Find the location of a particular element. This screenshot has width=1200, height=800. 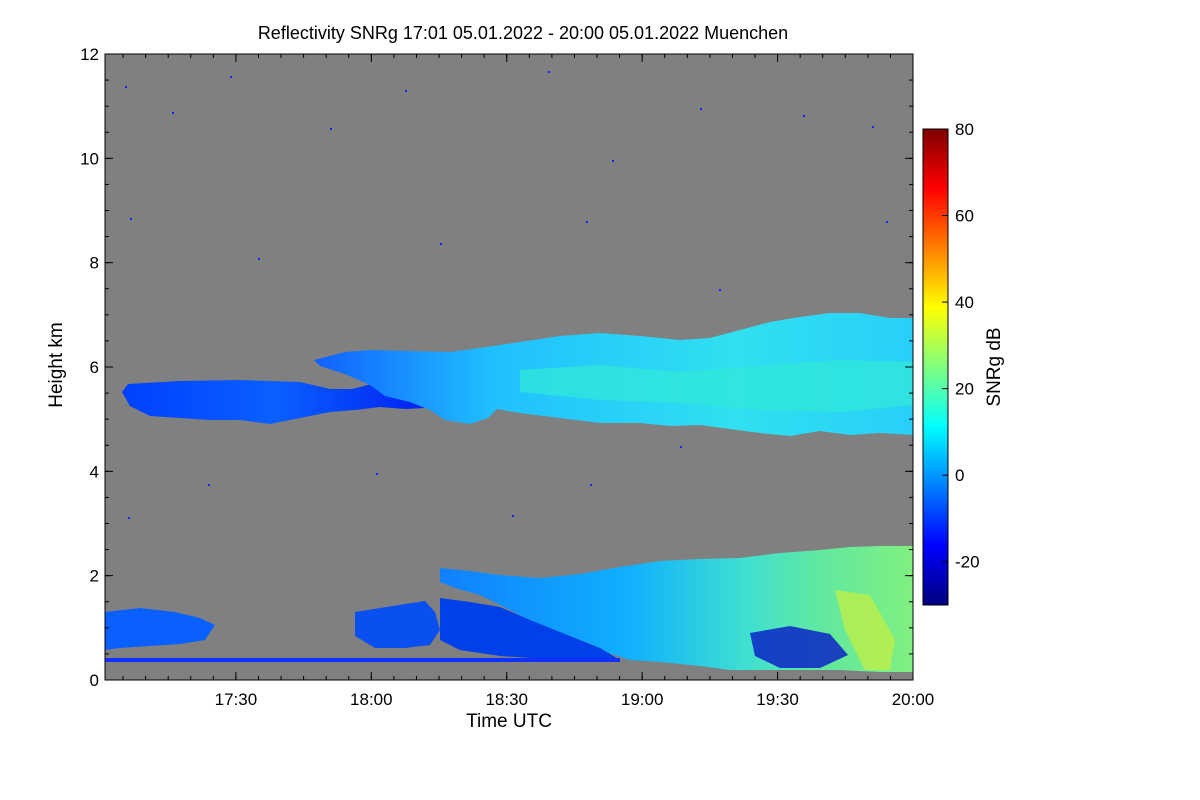

upper-cloud-west is located at coordinates (276, 402).